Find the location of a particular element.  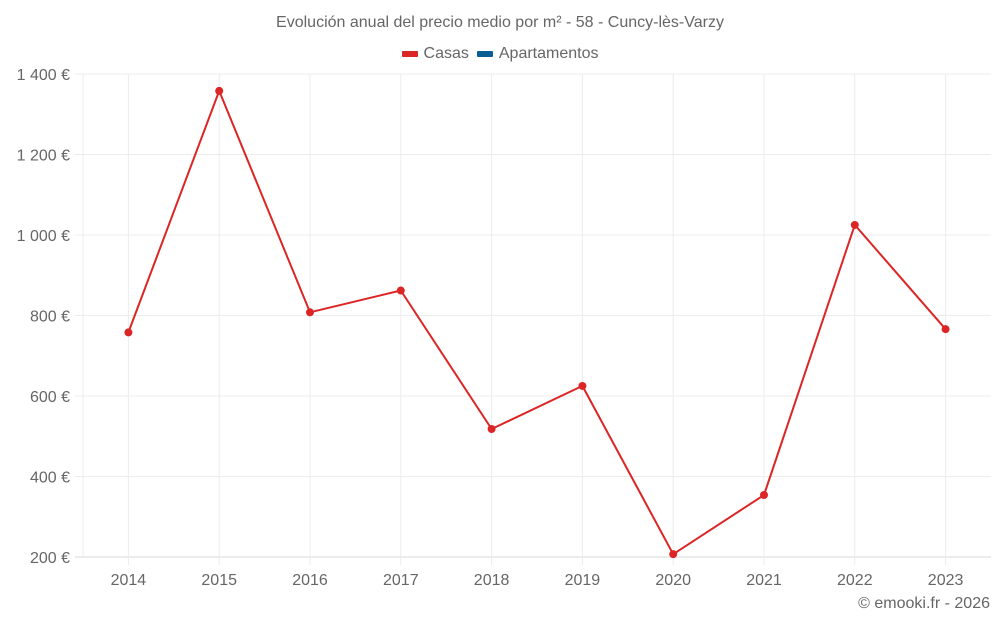

legend-swatch-casas is located at coordinates (409, 54).